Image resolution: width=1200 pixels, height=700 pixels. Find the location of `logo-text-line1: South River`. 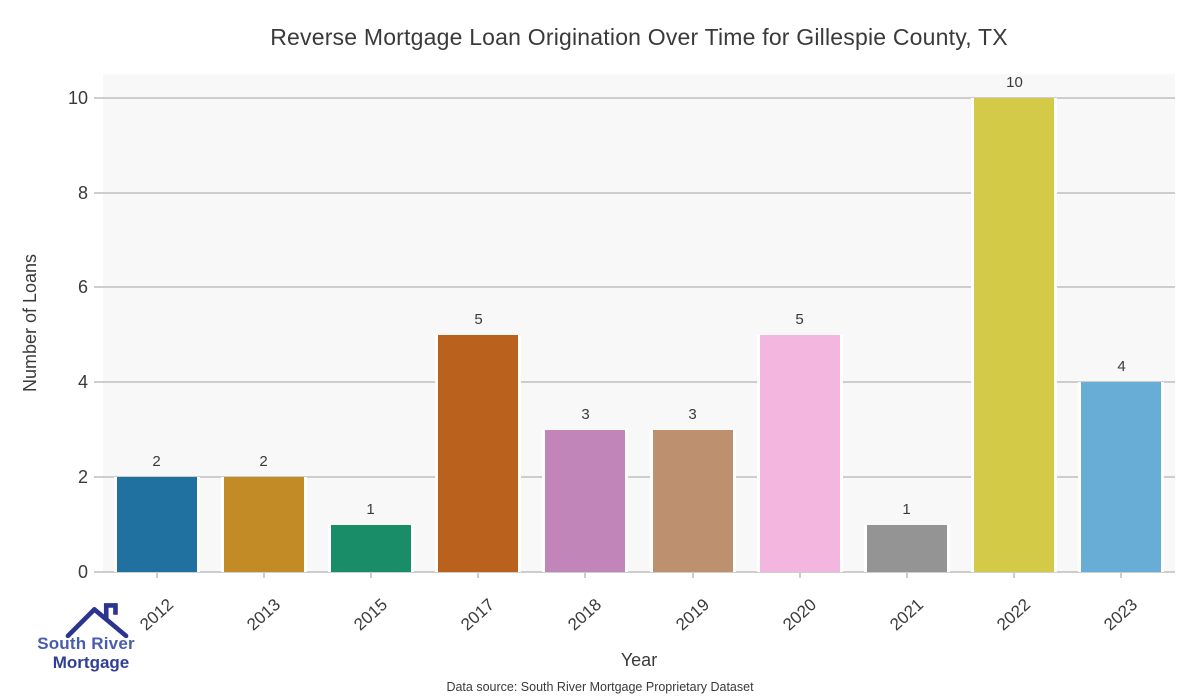

logo-text-line1: South River is located at coordinates (86, 643).